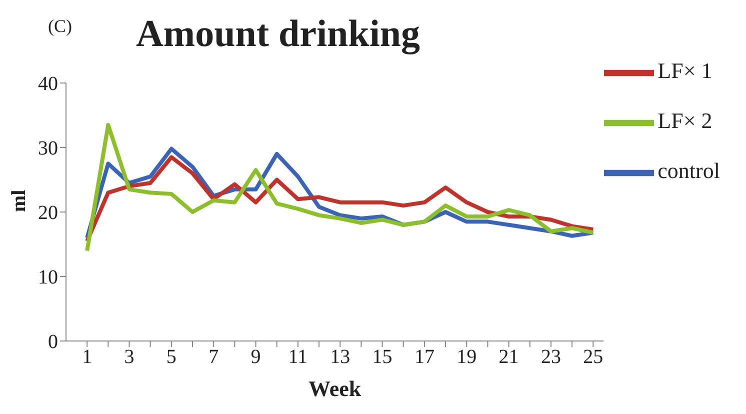  I want to click on x-tick-label: 7, so click(213, 357).